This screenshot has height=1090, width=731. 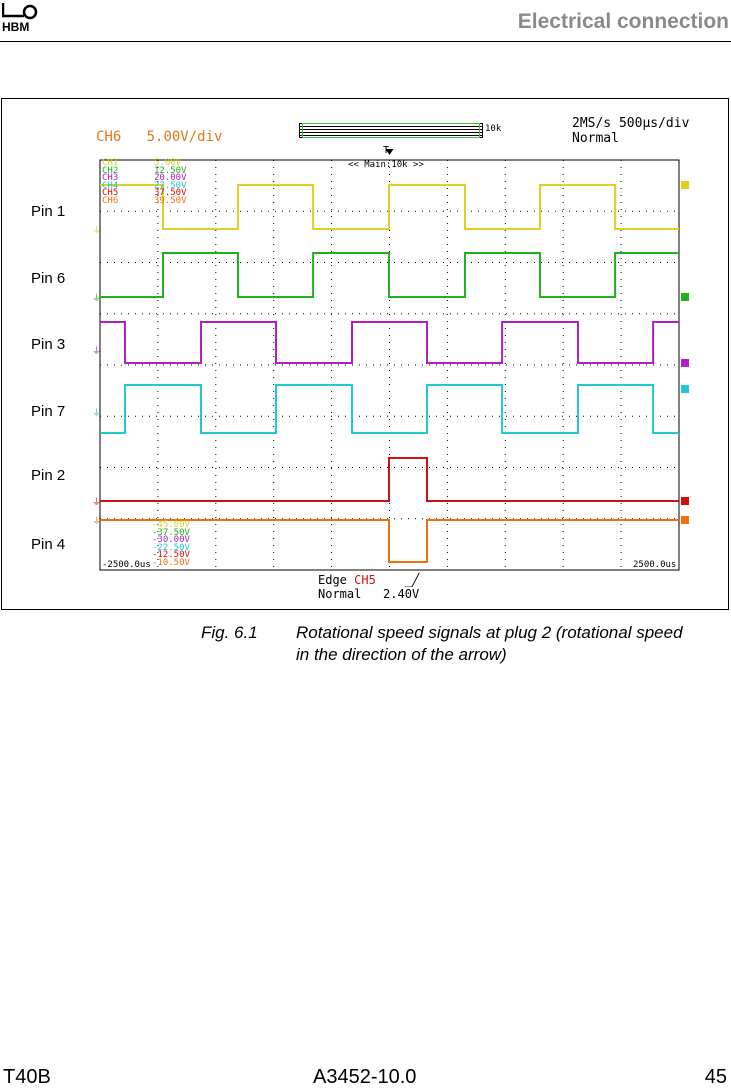 What do you see at coordinates (171, 547) in the screenshot?
I see `channel-offset-bottom: -22.50V` at bounding box center [171, 547].